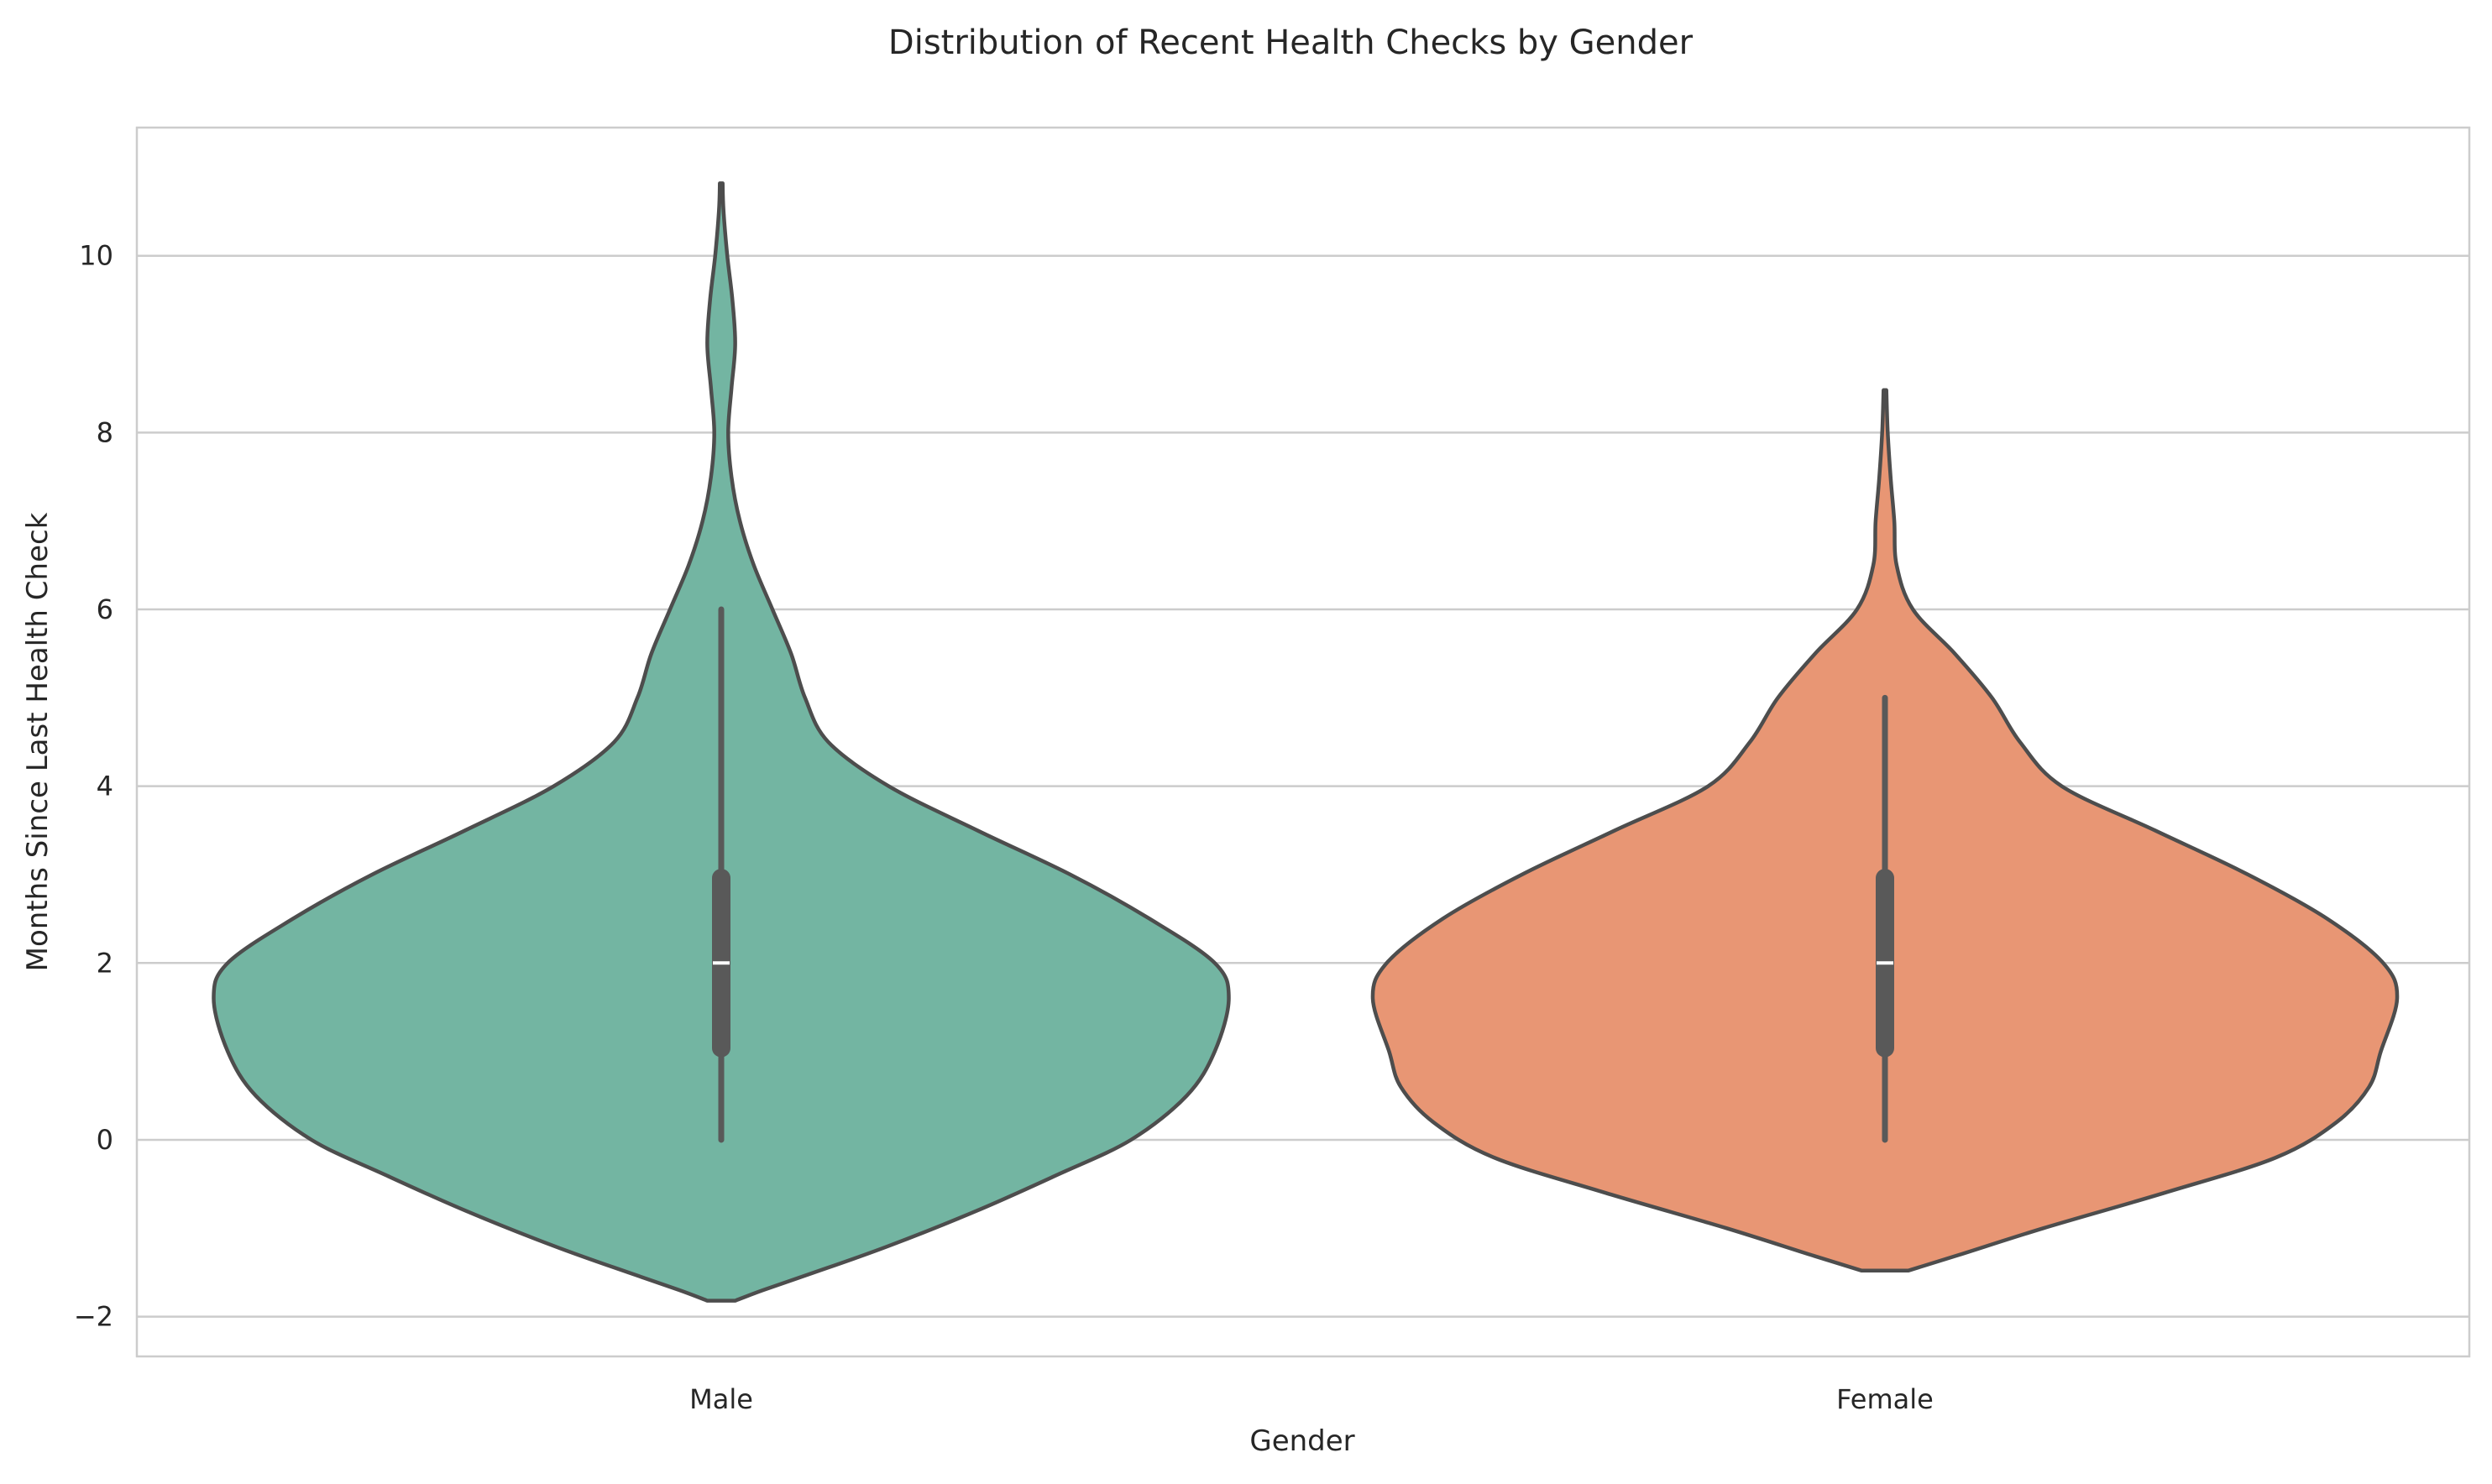 This screenshot has height=1484, width=2492. Describe the element at coordinates (105, 1140) in the screenshot. I see `y-tick-label: 0` at that location.